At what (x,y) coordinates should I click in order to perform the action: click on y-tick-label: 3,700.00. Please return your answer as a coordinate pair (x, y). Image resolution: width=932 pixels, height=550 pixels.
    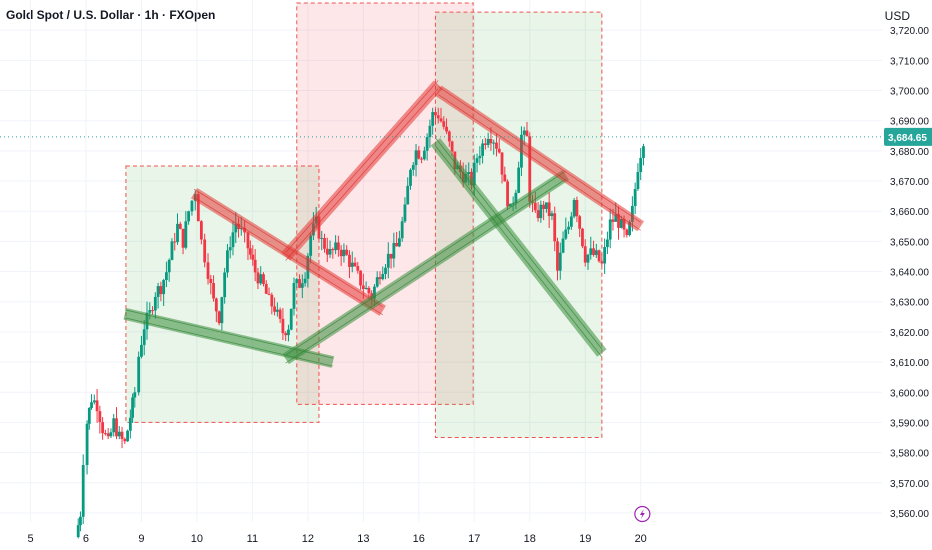
    Looking at the image, I should click on (909, 92).